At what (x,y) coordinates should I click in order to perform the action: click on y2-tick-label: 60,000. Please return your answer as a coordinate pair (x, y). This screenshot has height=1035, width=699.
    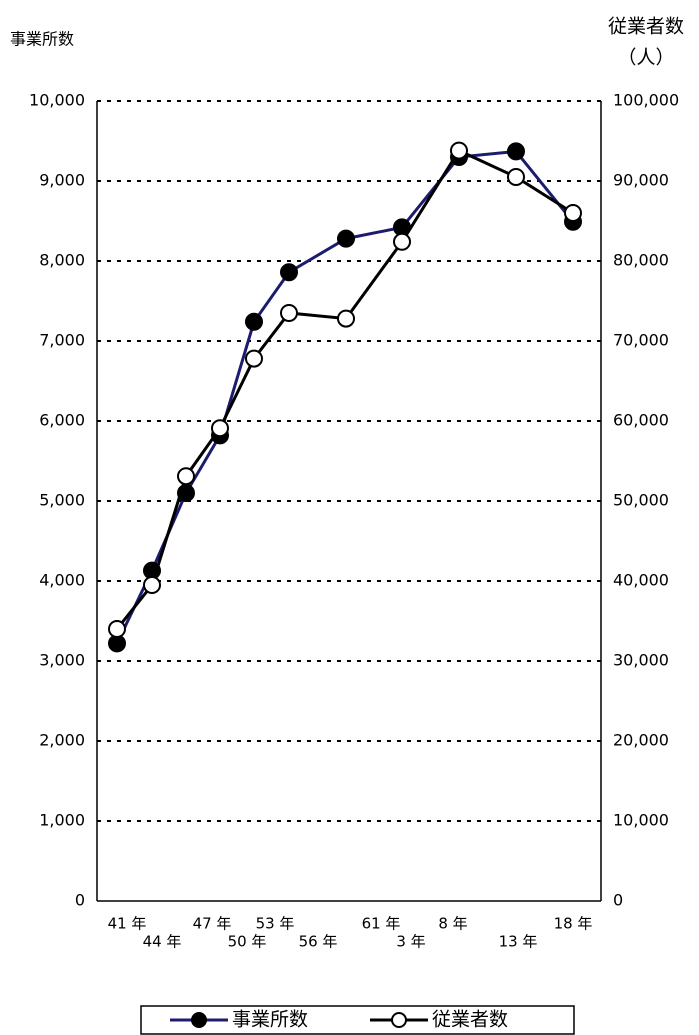
    Looking at the image, I should click on (641, 420).